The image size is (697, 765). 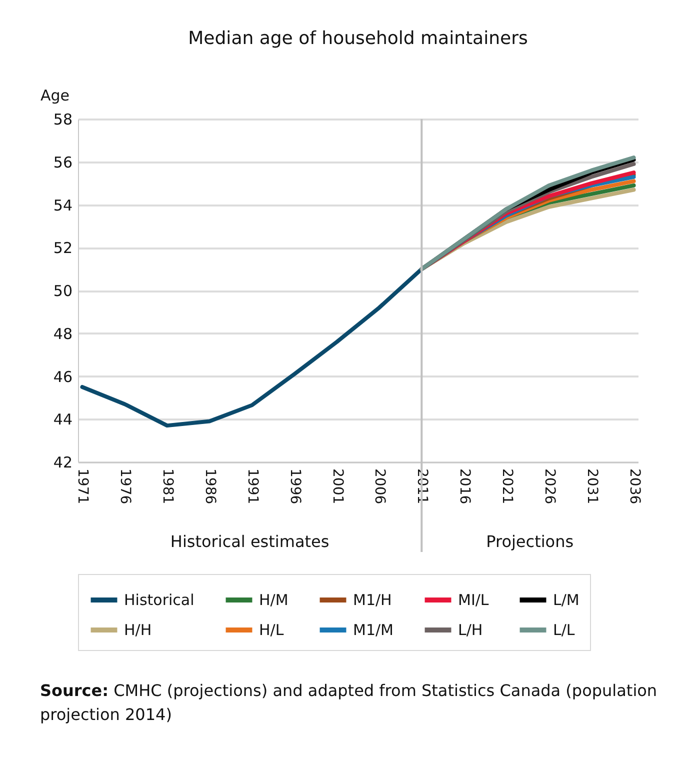 I want to click on legend-label: H/M, so click(x=273, y=600).